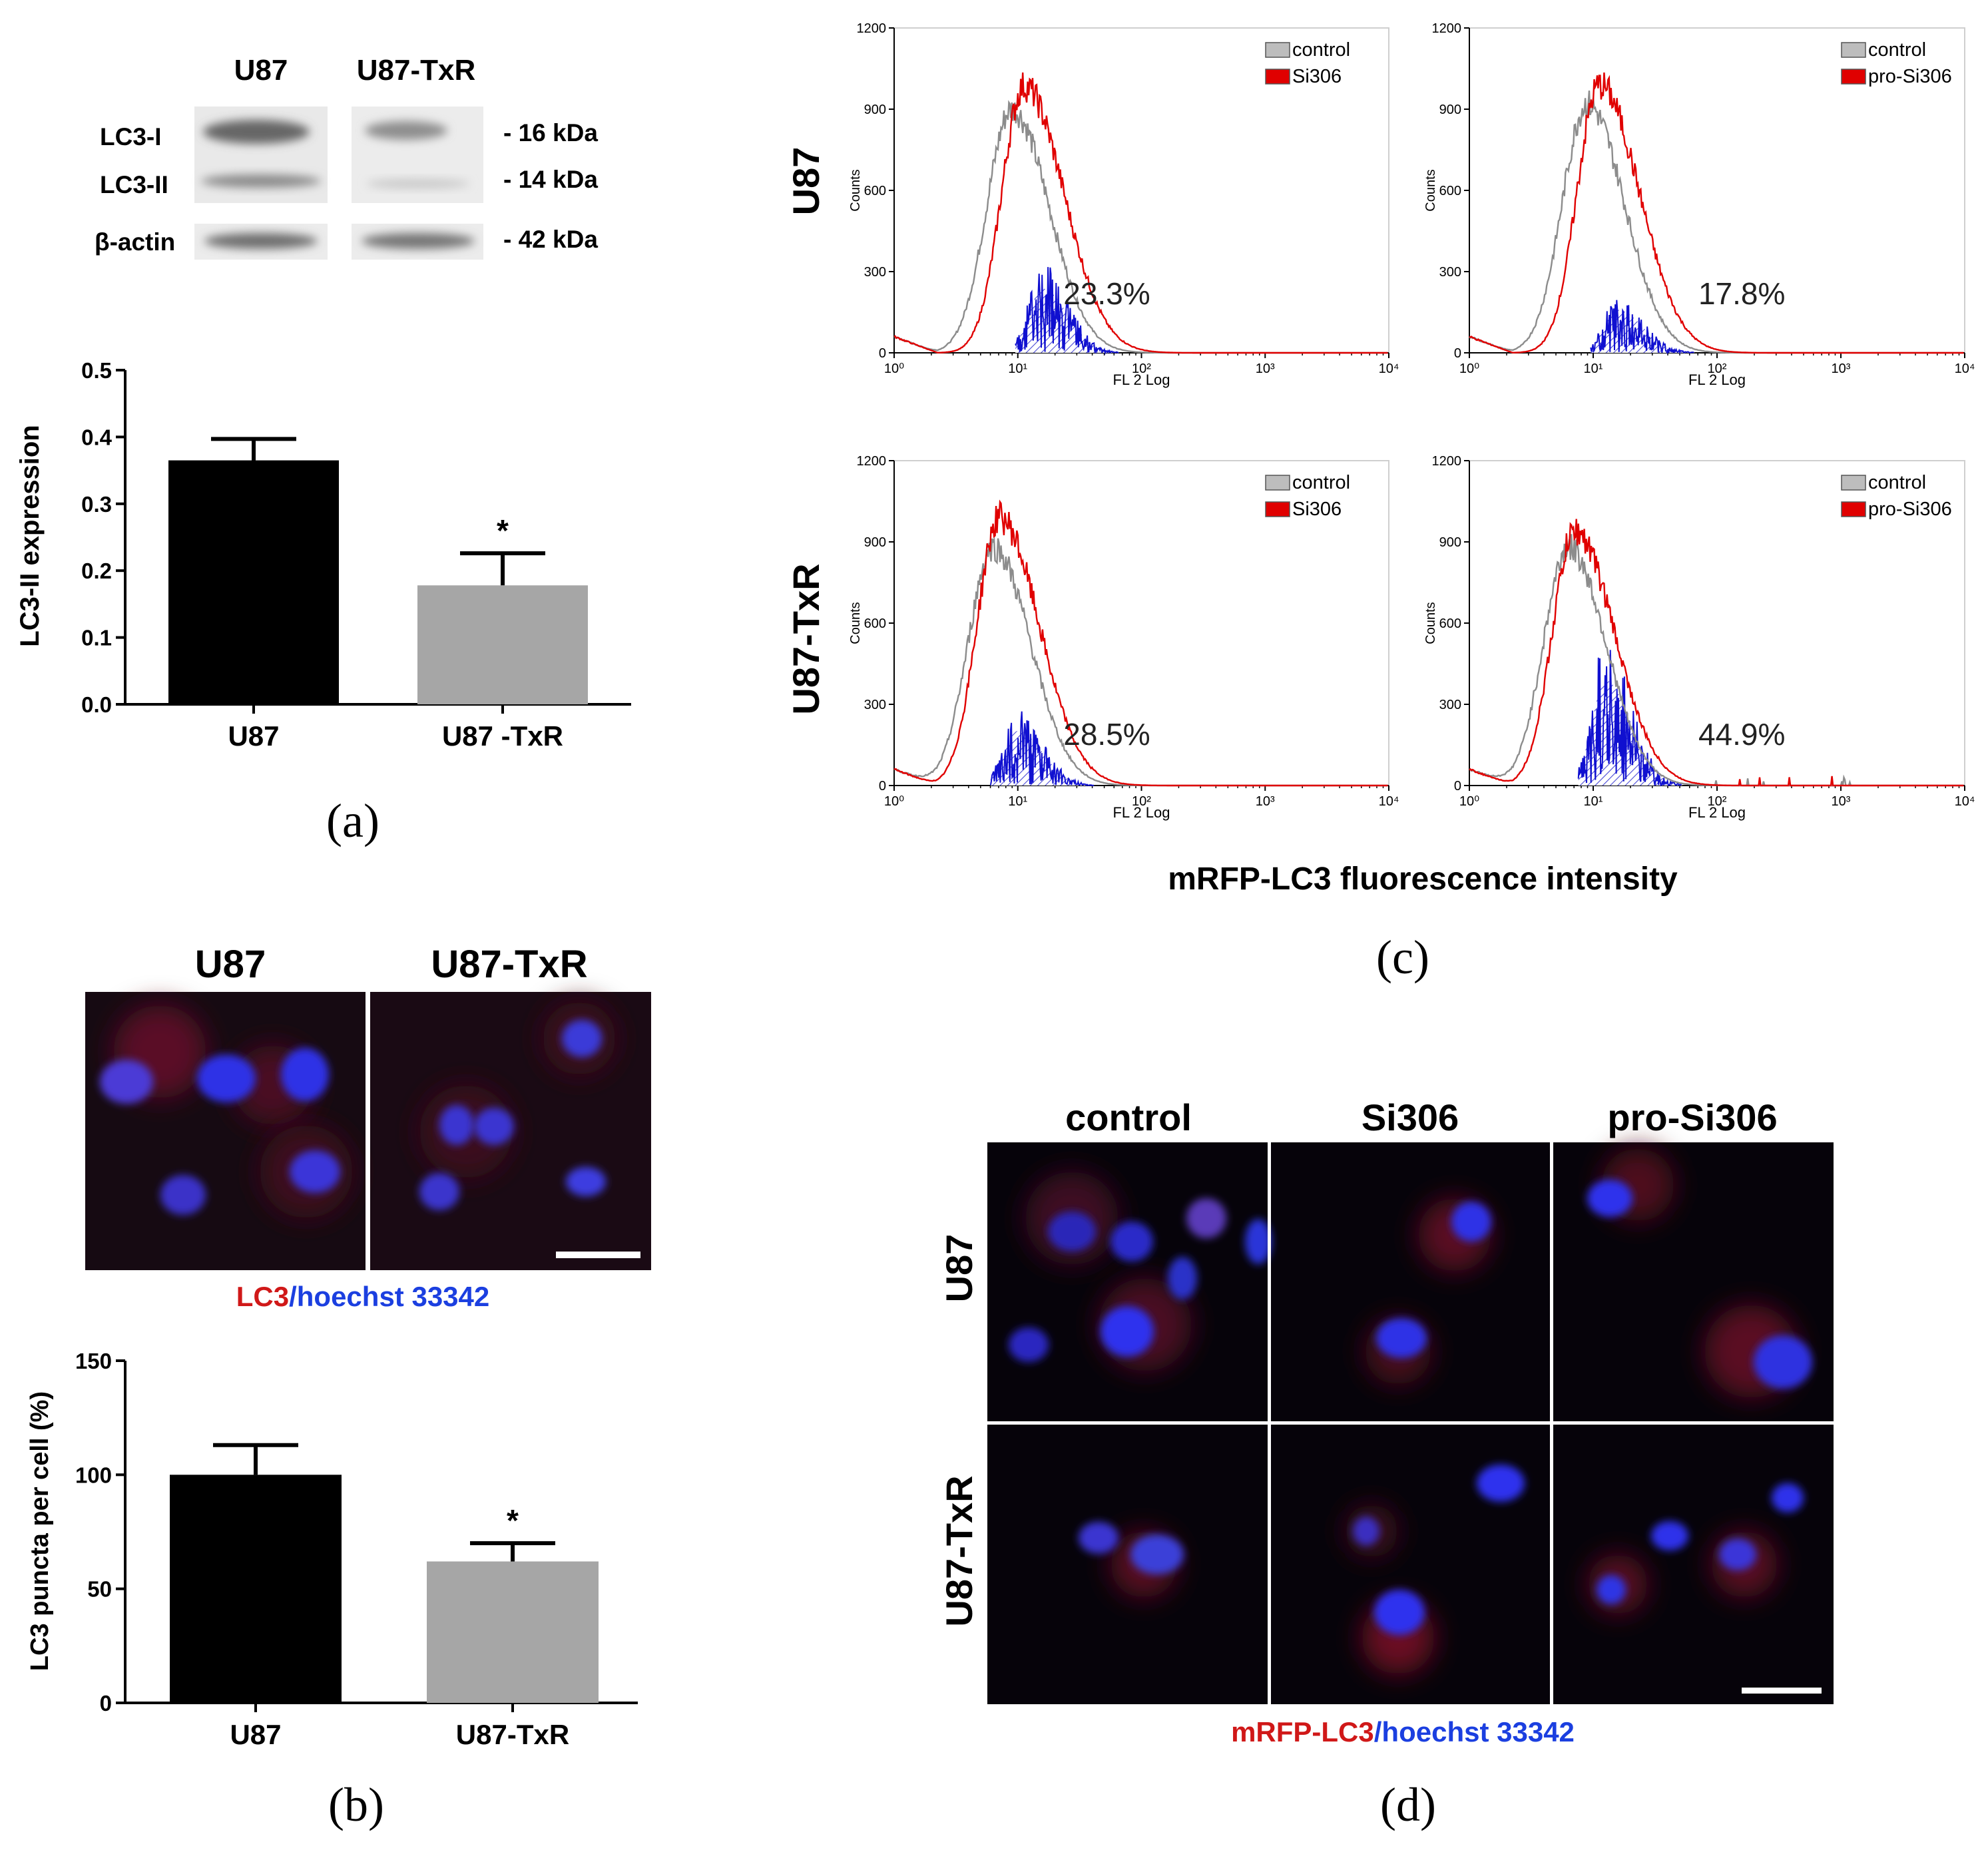 The width and height of the screenshot is (1988, 1850). Describe the element at coordinates (1408, 1804) in the screenshot. I see `panel-label-d: (d)` at that location.